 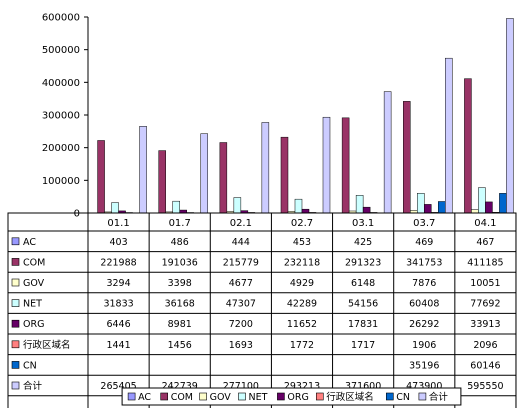 What do you see at coordinates (118, 304) in the screenshot?
I see `table-cell: 31833` at bounding box center [118, 304].